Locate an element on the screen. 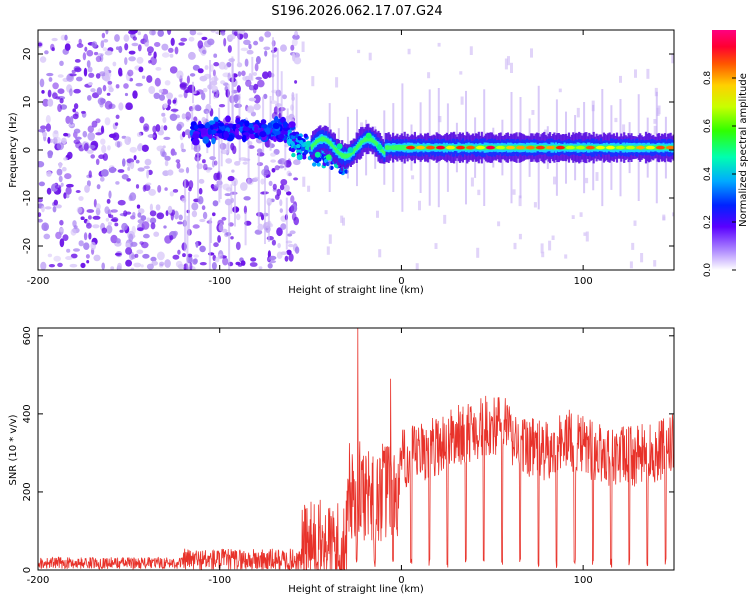 The image size is (750, 600). colorbar-tick-label: 0.0 is located at coordinates (708, 270).